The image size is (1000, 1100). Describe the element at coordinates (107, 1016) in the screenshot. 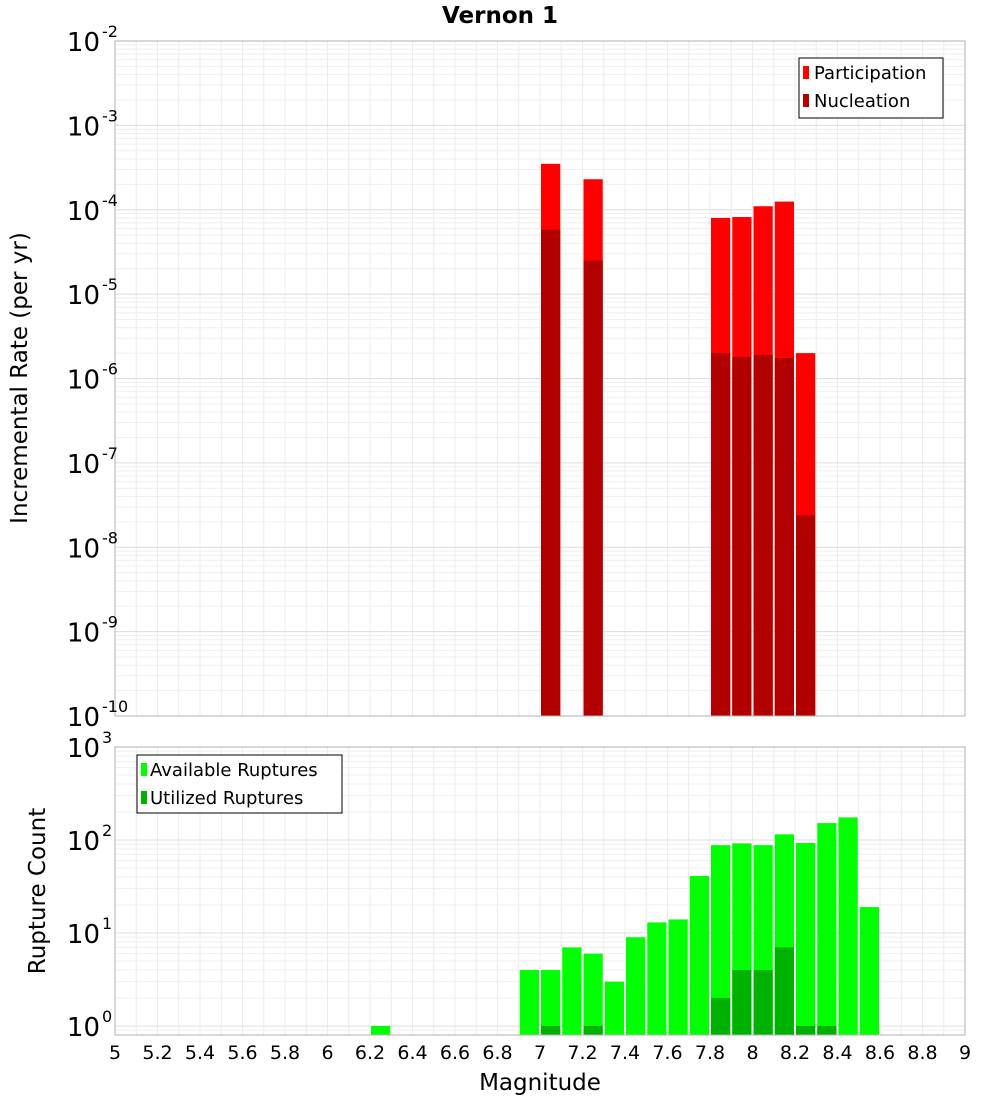

I see `y-tick-exponent: 0` at that location.